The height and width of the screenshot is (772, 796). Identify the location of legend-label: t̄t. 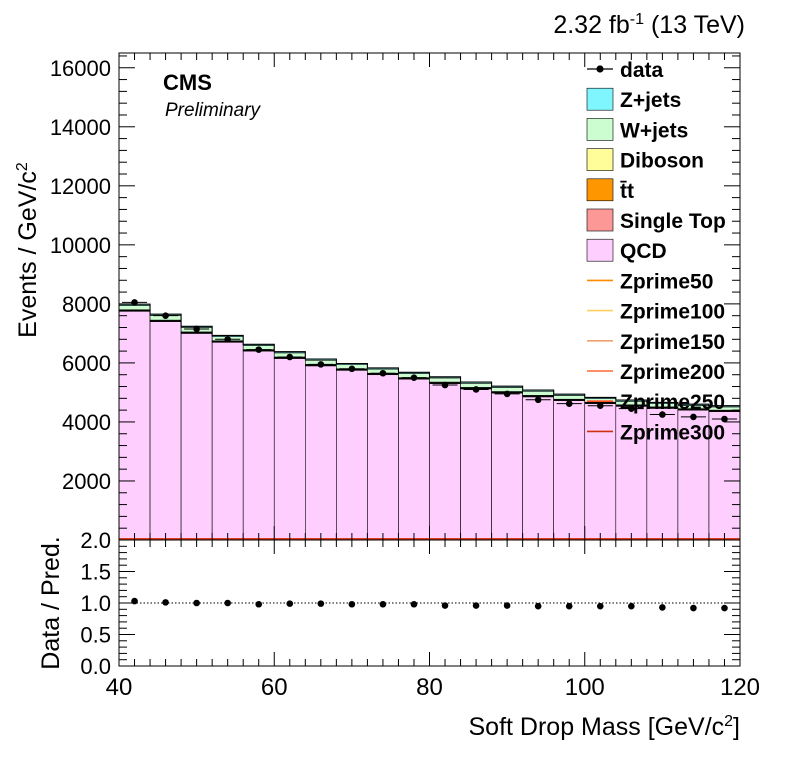
(626, 191).